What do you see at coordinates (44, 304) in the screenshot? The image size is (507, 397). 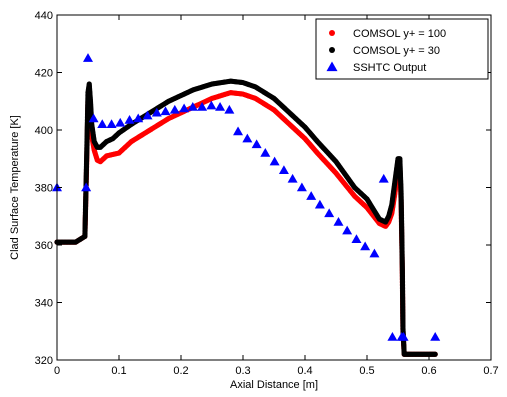 I see `y-tick-label: 340` at bounding box center [44, 304].